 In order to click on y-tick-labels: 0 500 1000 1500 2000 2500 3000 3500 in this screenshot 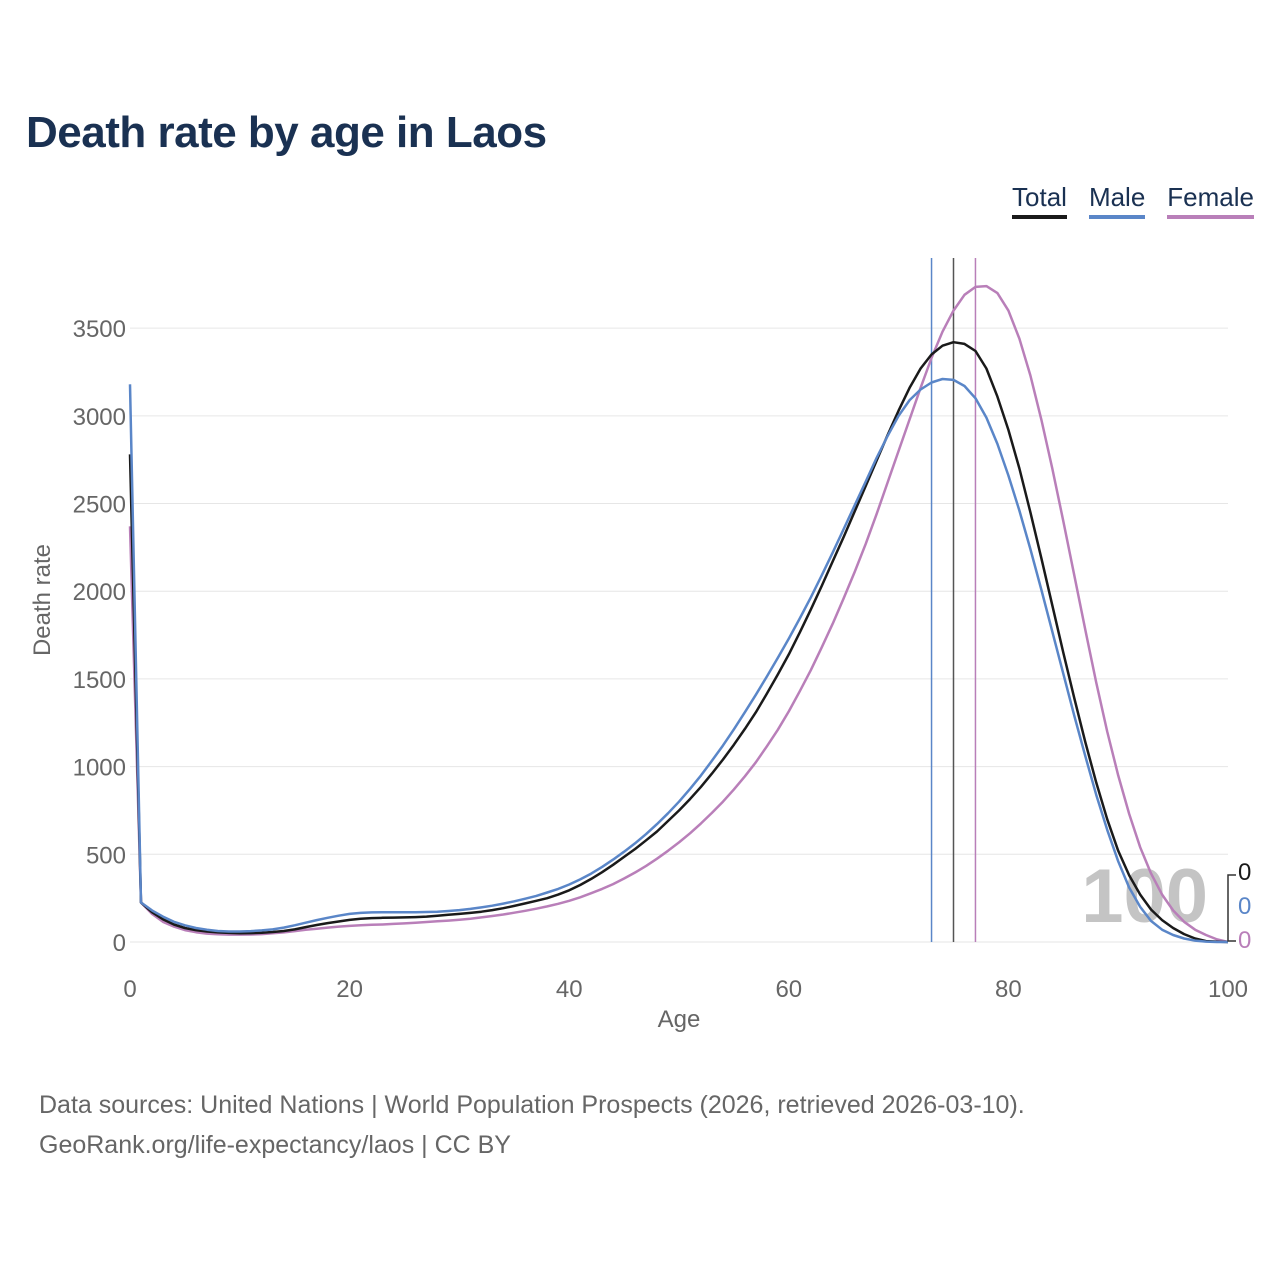, I will do `click(99, 636)`.